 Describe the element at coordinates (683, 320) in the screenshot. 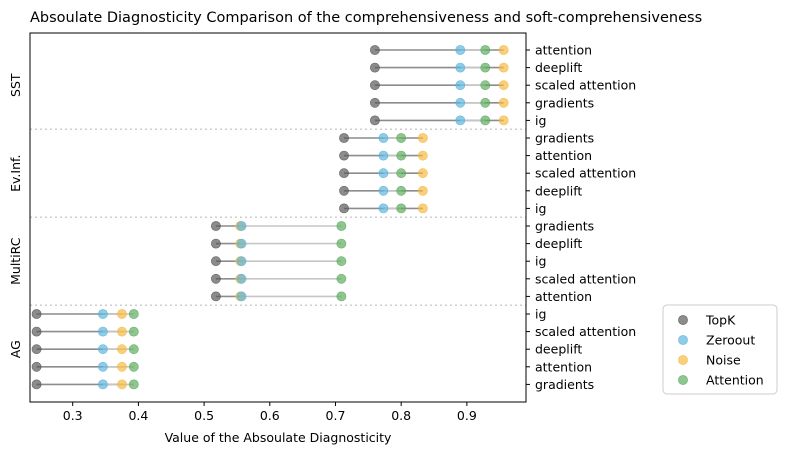

I see `legend-marker-topk` at that location.